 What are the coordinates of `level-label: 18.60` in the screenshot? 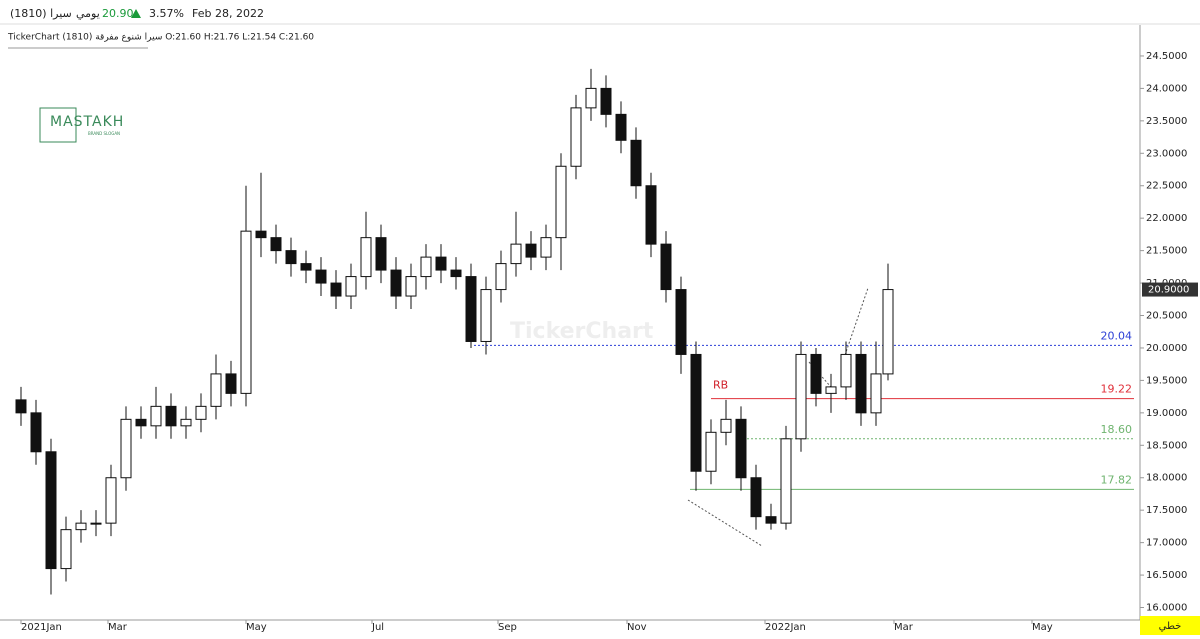 It's located at (1117, 429).